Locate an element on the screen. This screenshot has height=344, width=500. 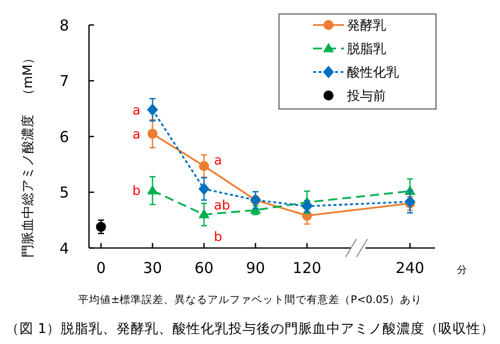
y-tick-label: 5 is located at coordinates (64, 193).